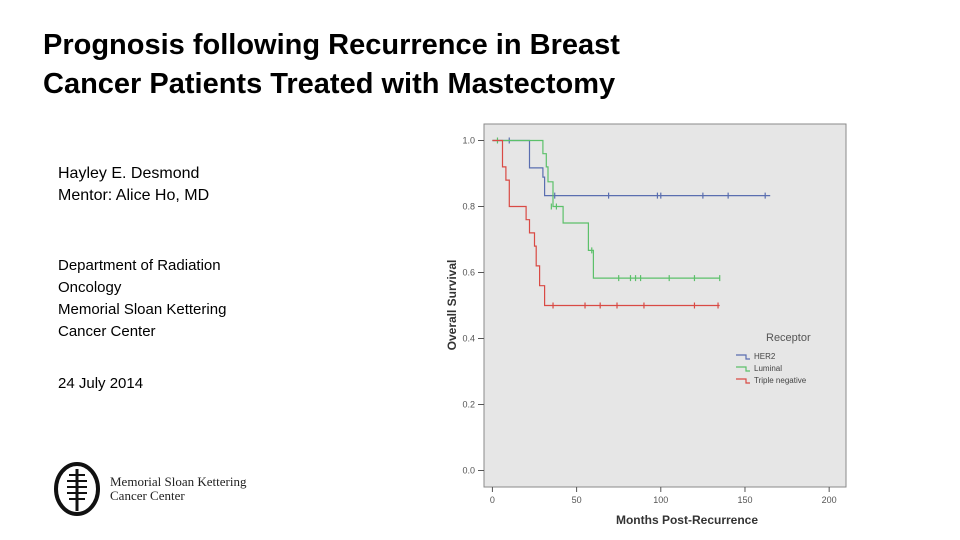 Image resolution: width=960 pixels, height=540 pixels. I want to click on title-line-2: Cancer Patients Treated with Mastectomy, so click(329, 84).